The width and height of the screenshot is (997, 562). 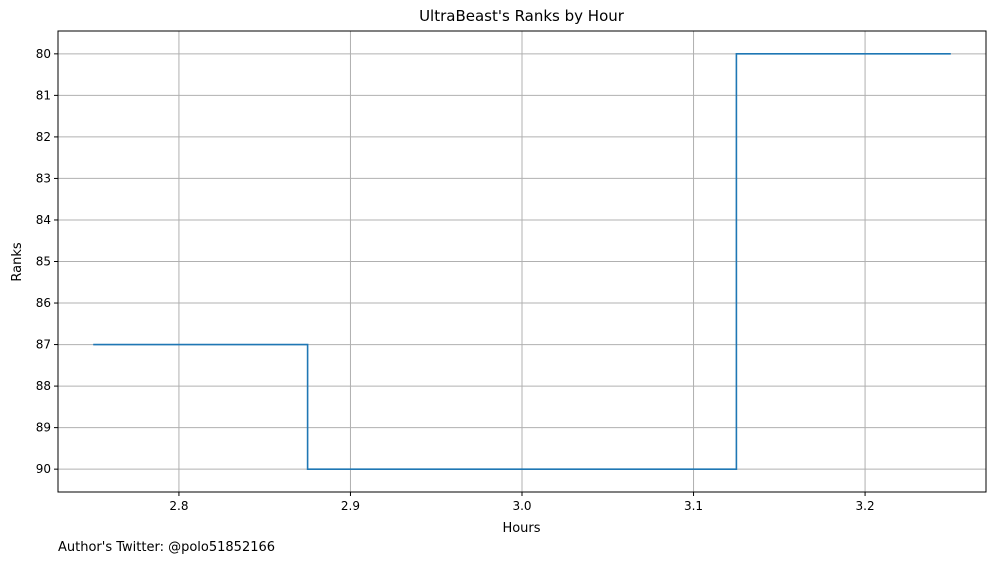 What do you see at coordinates (43, 262) in the screenshot?
I see `y-tick-label: 85` at bounding box center [43, 262].